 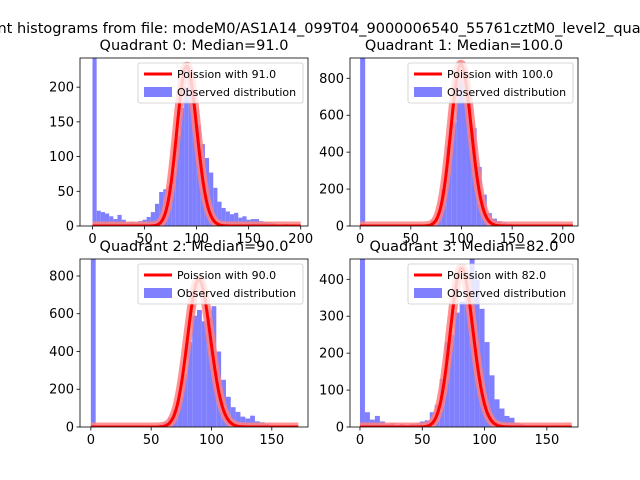 I want to click on legend: Poission with 90.0 Observed distribution, so click(x=220, y=284).